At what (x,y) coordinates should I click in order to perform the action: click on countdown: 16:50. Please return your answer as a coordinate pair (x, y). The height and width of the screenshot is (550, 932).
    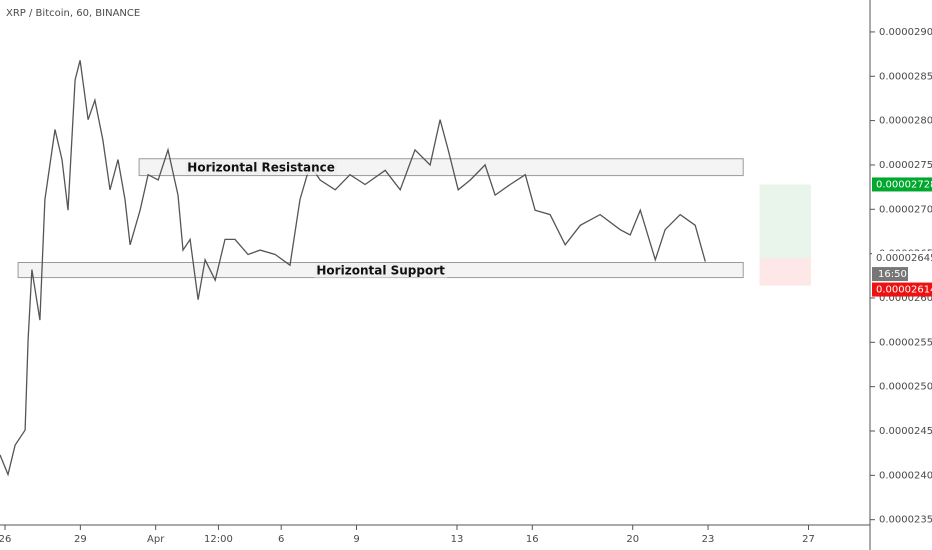
    Looking at the image, I should click on (892, 274).